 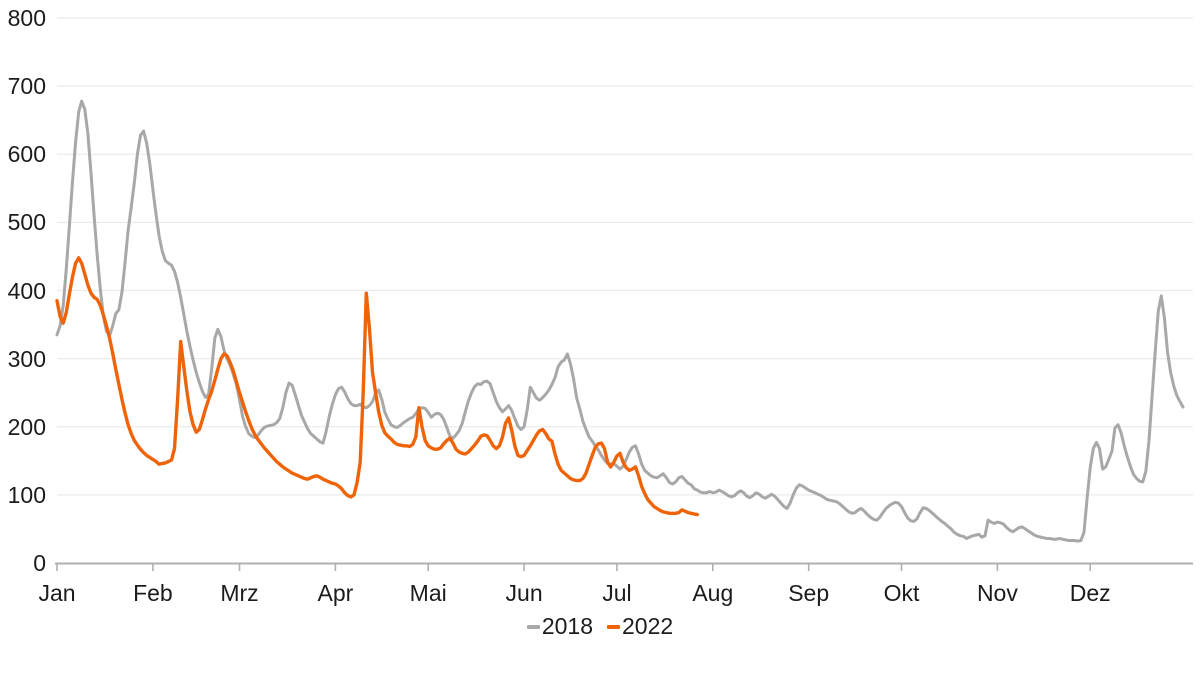 What do you see at coordinates (26, 86) in the screenshot?
I see `y-tick-label-700: 700` at bounding box center [26, 86].